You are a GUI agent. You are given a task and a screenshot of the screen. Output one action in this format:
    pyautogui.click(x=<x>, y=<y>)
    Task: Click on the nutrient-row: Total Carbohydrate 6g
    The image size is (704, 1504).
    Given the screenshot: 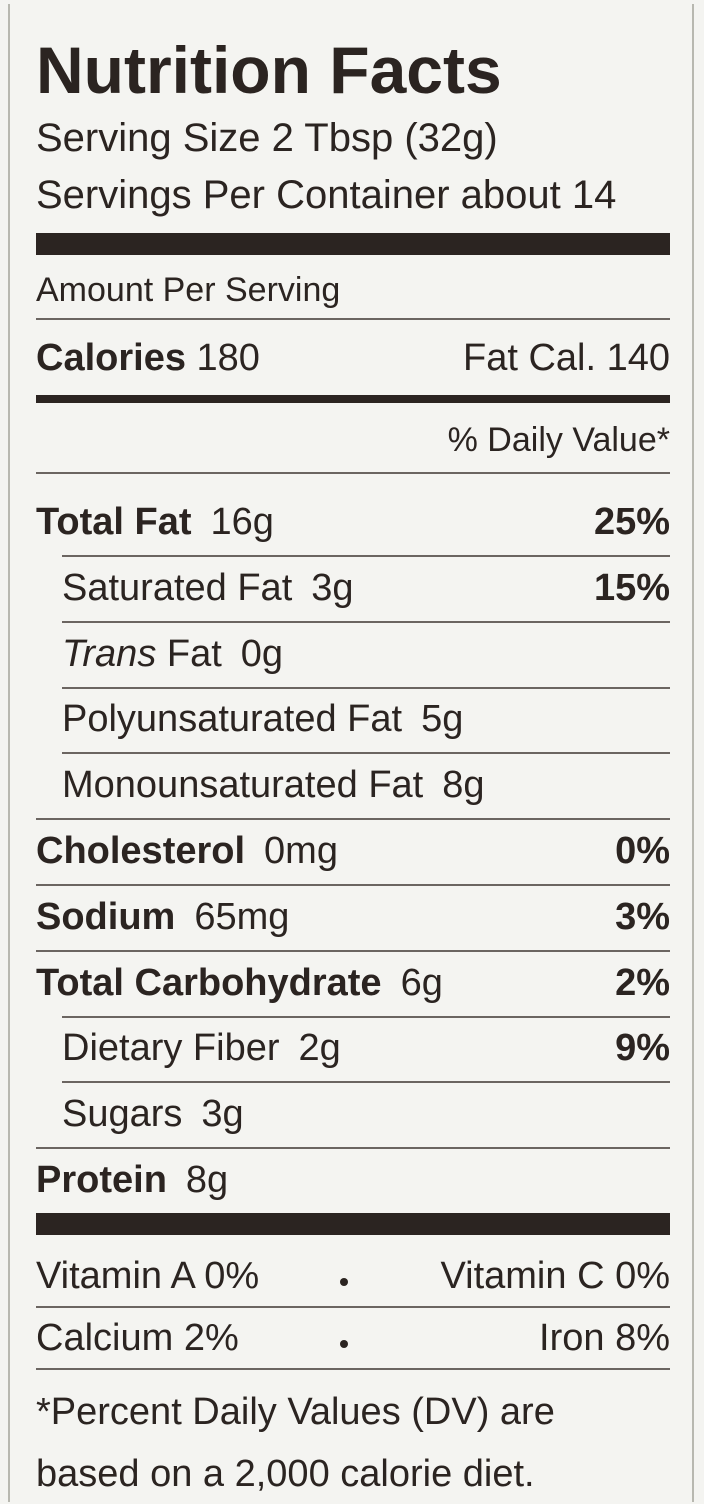 What is the action you would take?
    pyautogui.click(x=239, y=983)
    